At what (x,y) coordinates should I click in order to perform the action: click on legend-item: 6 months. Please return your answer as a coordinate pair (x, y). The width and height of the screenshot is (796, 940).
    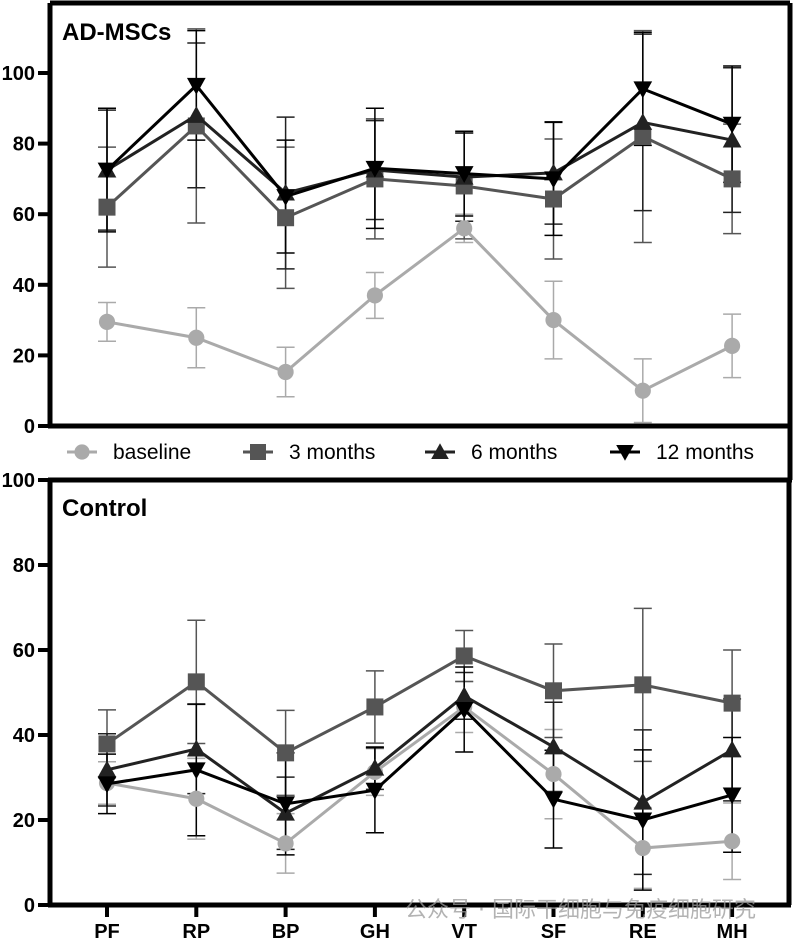
    Looking at the image, I should click on (491, 452).